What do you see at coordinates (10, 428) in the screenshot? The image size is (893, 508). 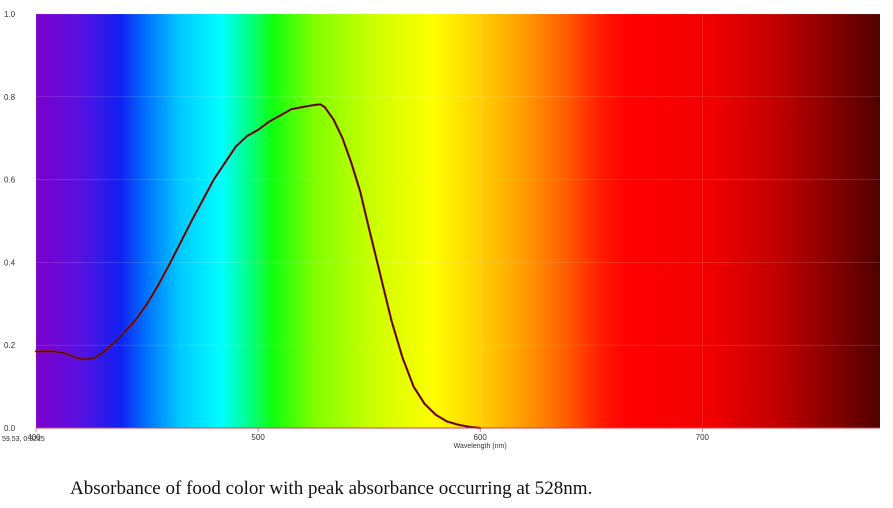 I see `y-tick-label: 0.0` at bounding box center [10, 428].